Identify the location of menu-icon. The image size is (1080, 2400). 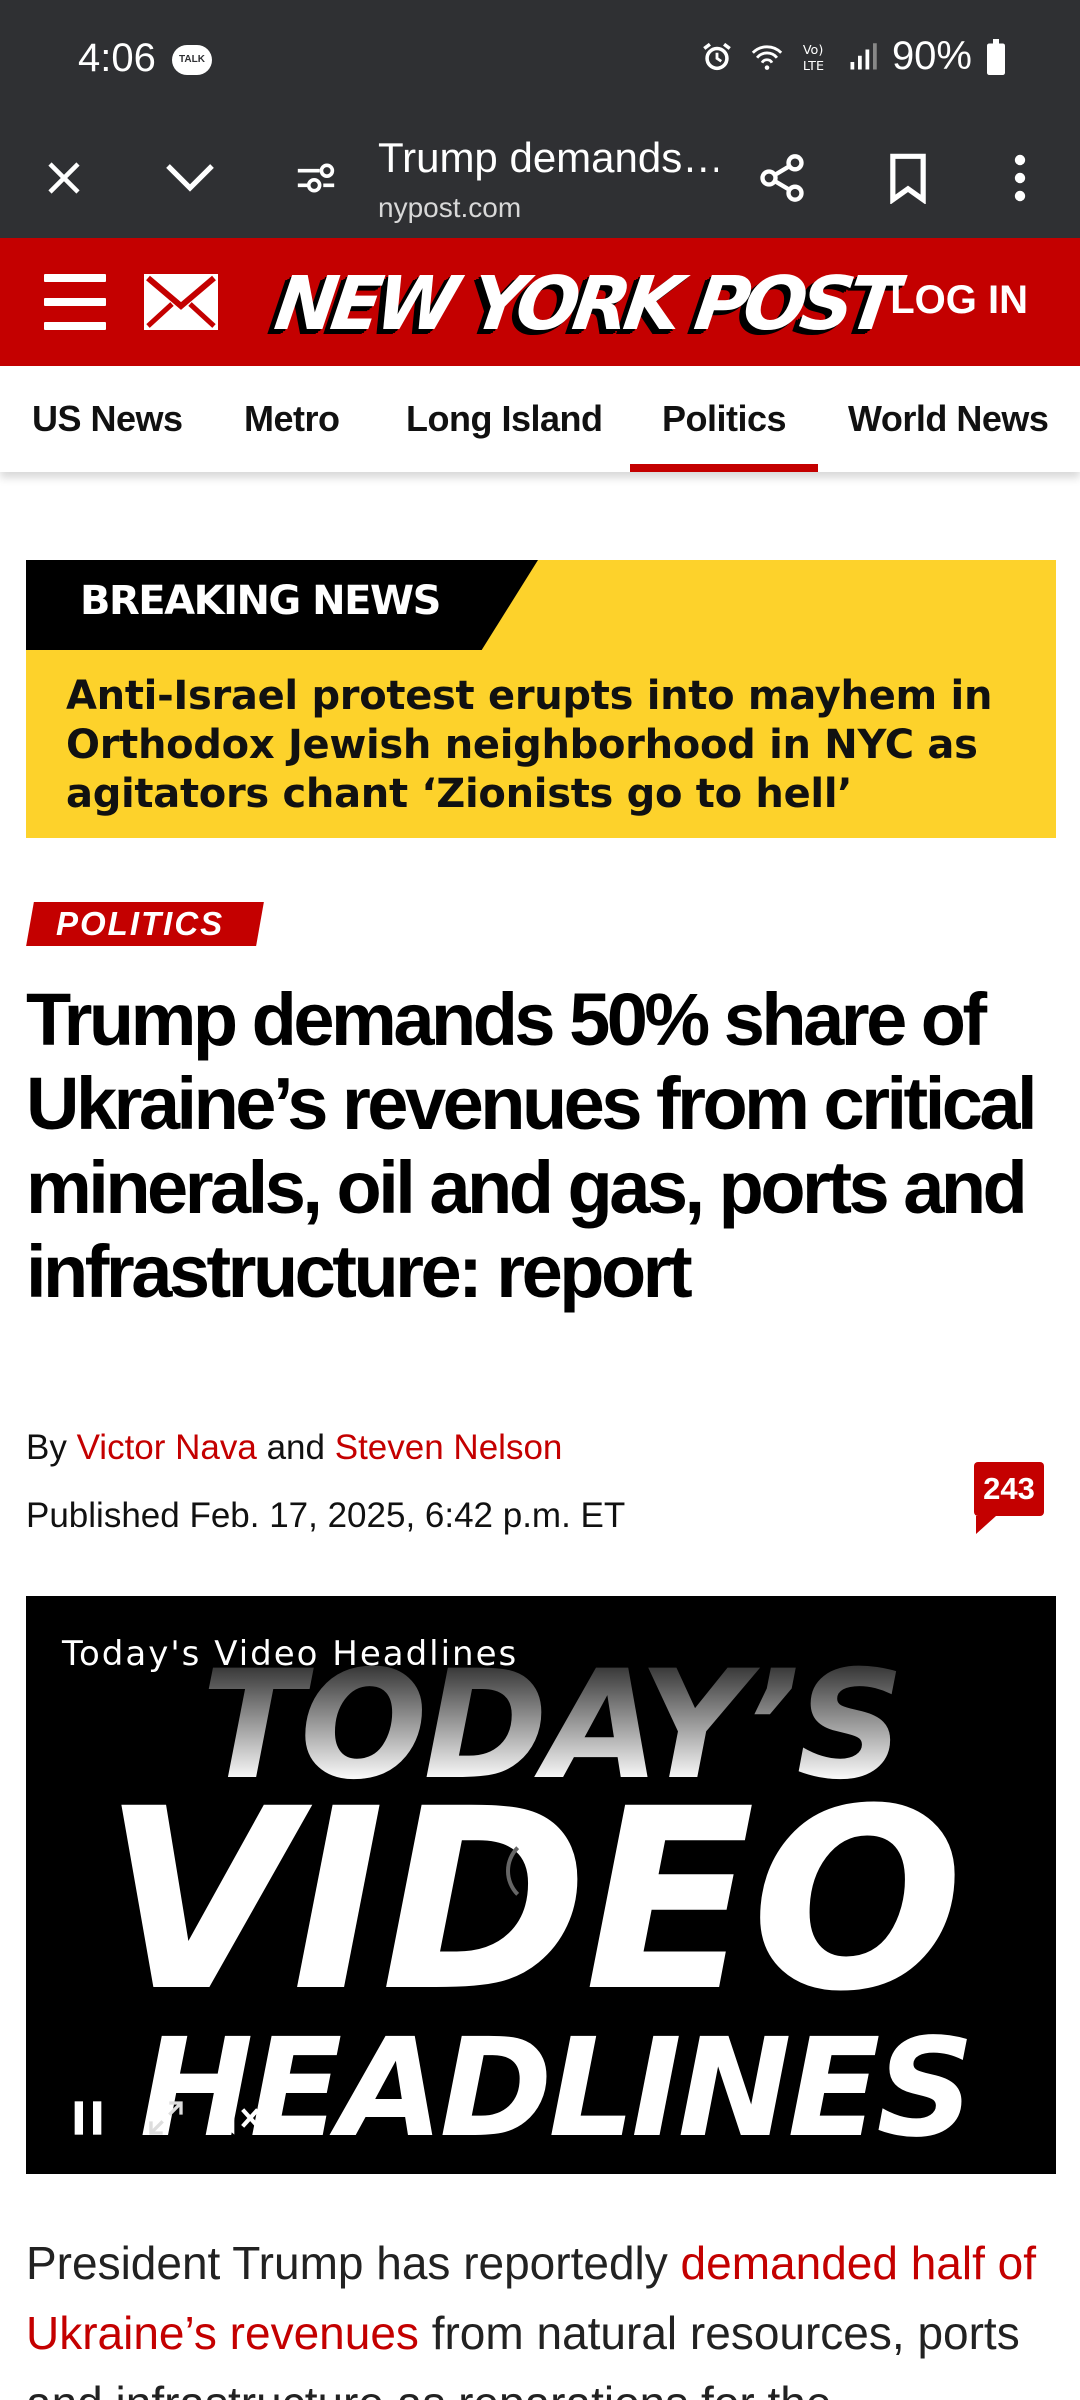
(75, 302).